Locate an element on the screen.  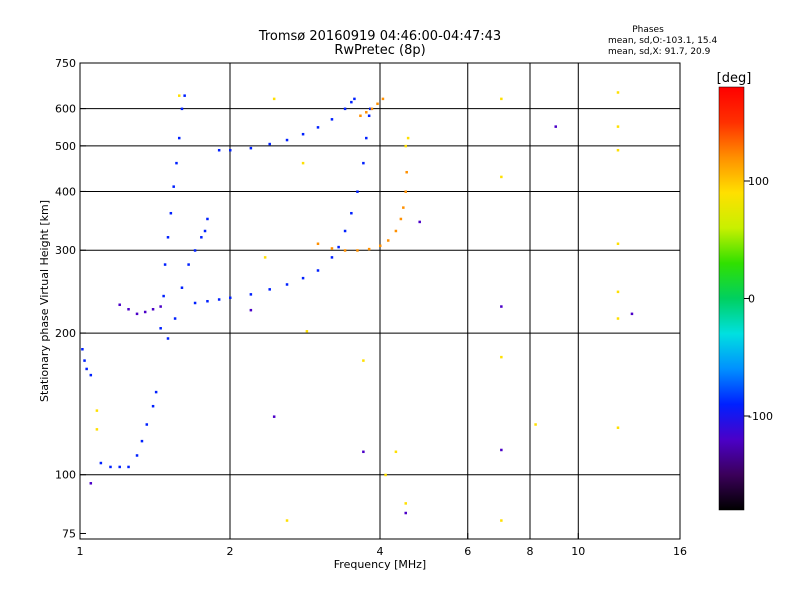
y-tick-label: 100 is located at coordinates (65, 475).